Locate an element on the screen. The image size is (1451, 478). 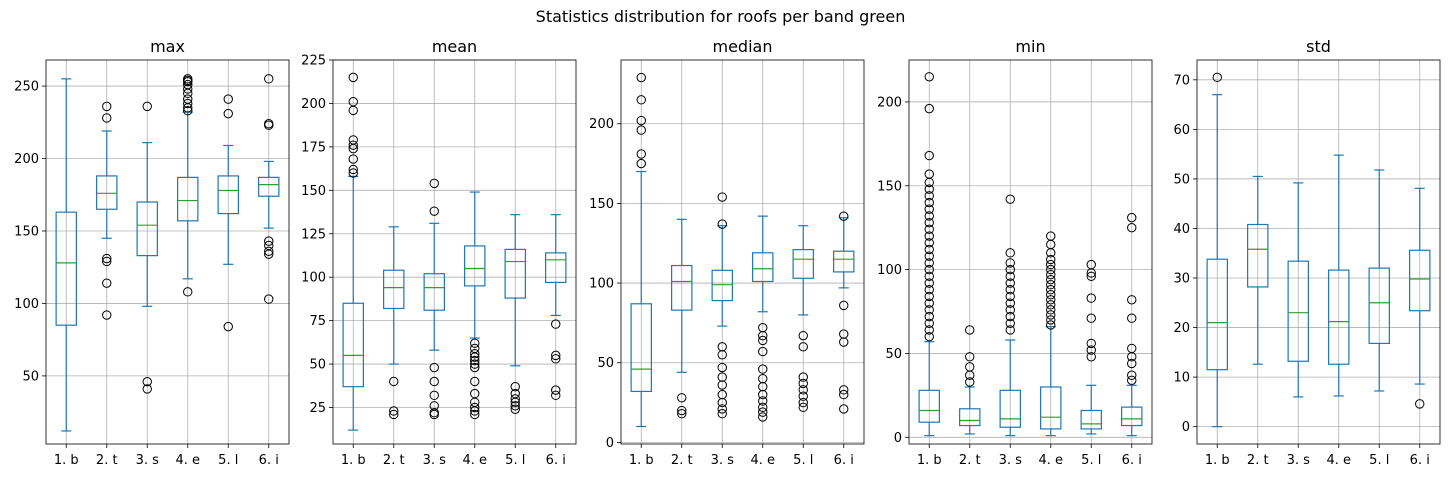
box-6. i is located at coordinates (1420, 298).